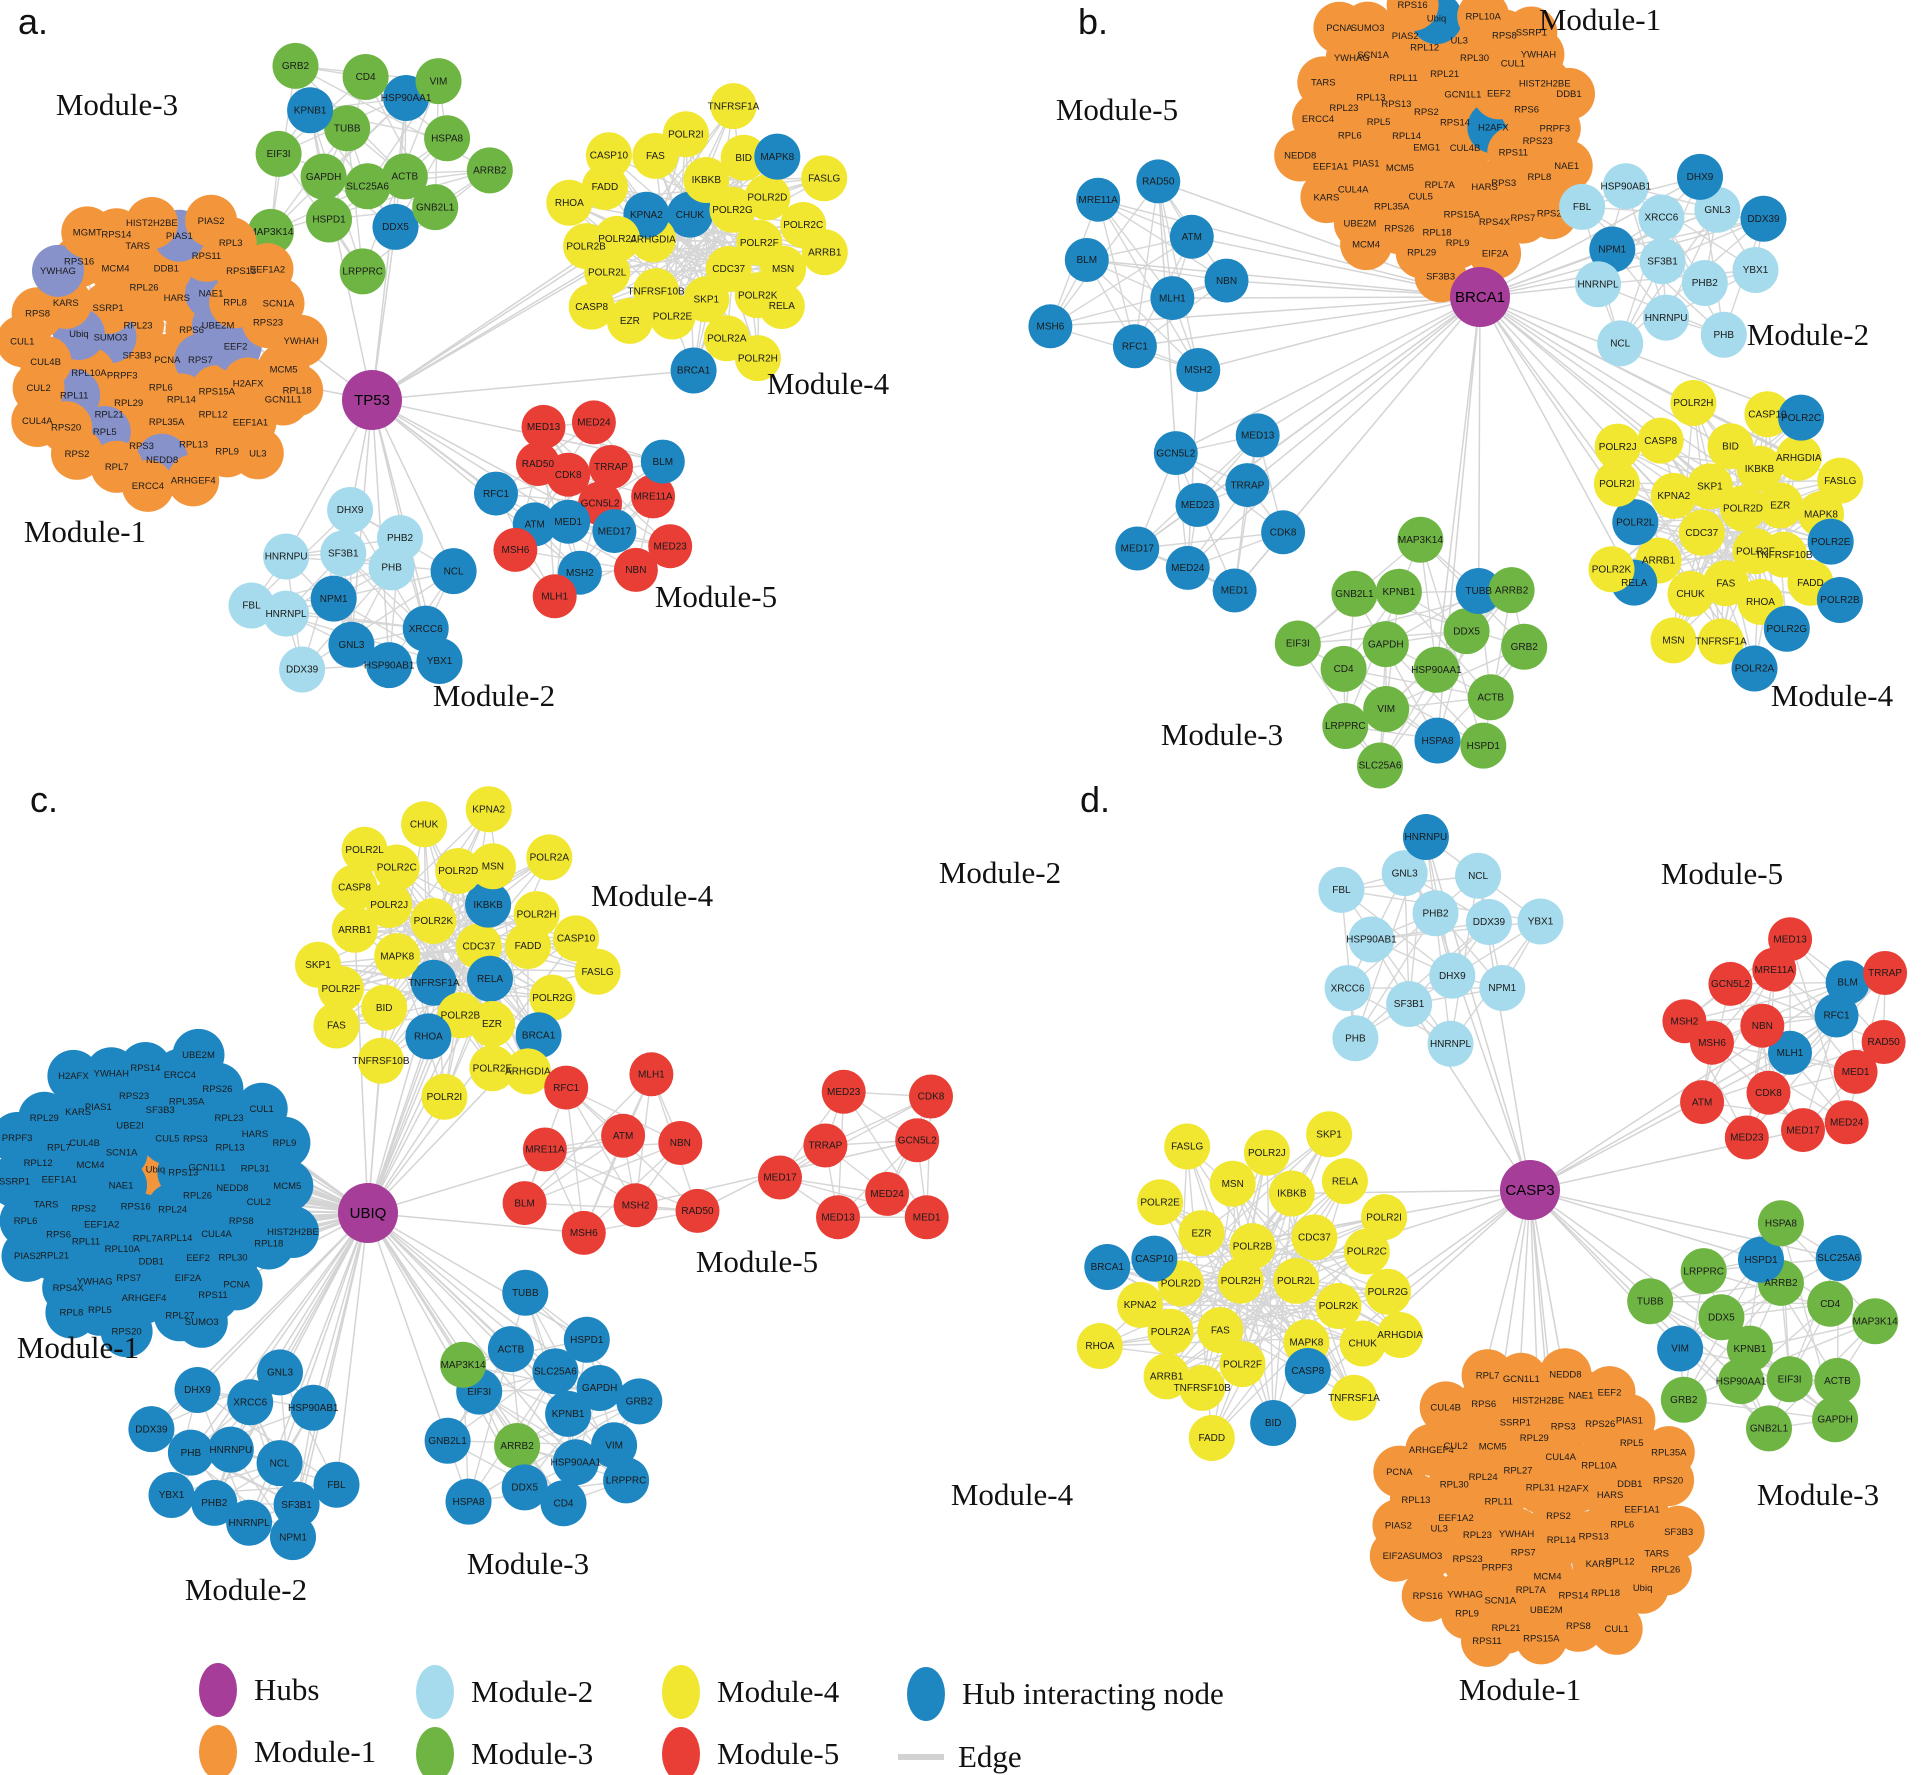 The image size is (1923, 1775). Describe the element at coordinates (100, 1310) in the screenshot. I see `node-label: RPL5` at that location.